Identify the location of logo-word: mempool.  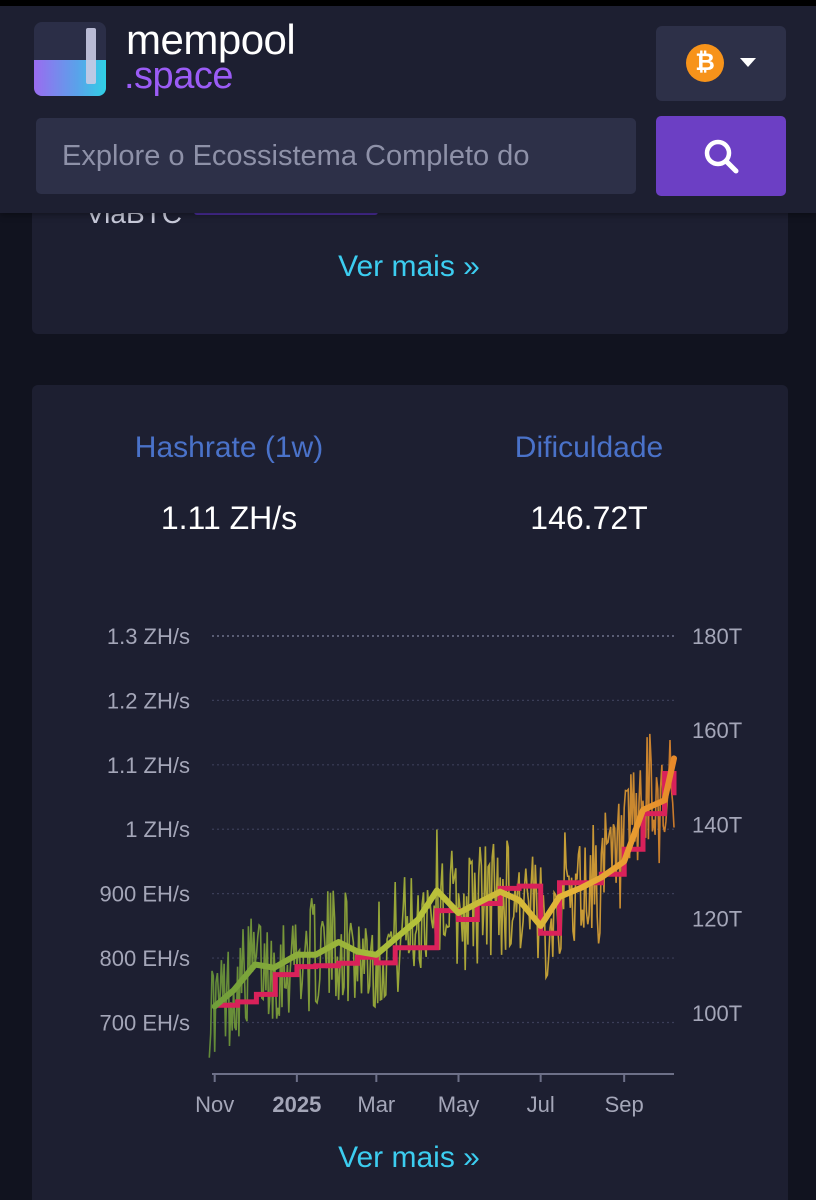
(211, 39).